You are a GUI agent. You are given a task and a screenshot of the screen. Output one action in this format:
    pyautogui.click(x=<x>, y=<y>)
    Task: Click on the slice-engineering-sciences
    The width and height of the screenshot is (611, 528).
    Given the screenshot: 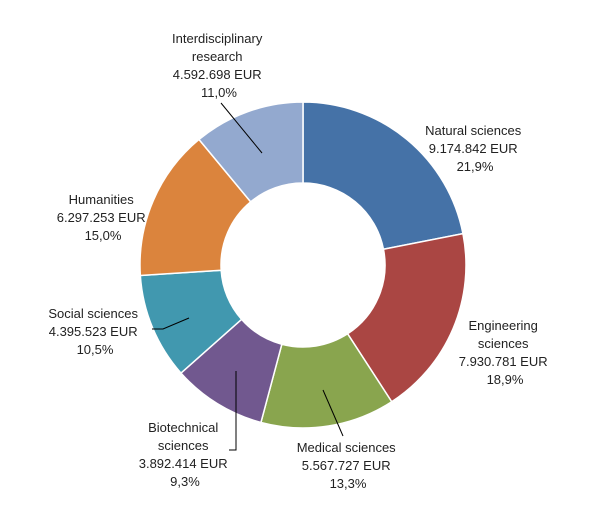 What is the action you would take?
    pyautogui.click(x=406, y=317)
    